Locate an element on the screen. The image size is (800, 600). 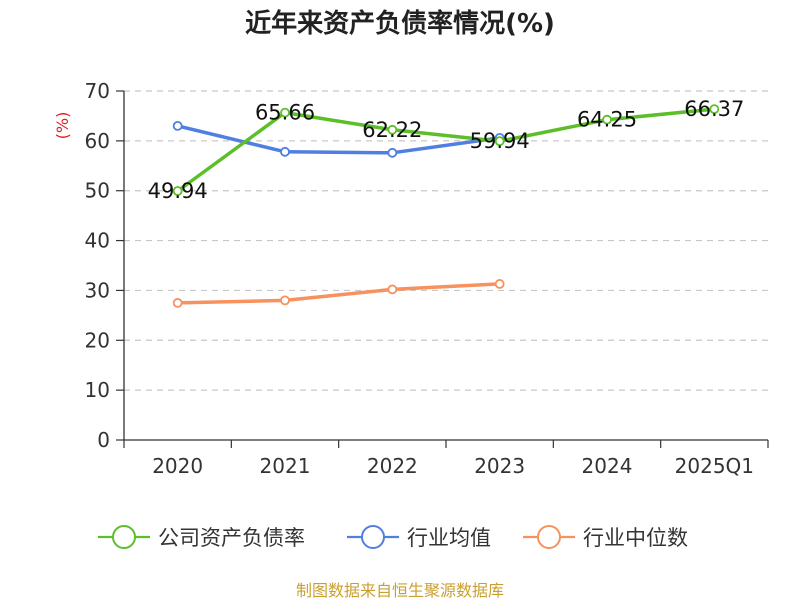
y-tick-label: 50 is located at coordinates (97, 191).